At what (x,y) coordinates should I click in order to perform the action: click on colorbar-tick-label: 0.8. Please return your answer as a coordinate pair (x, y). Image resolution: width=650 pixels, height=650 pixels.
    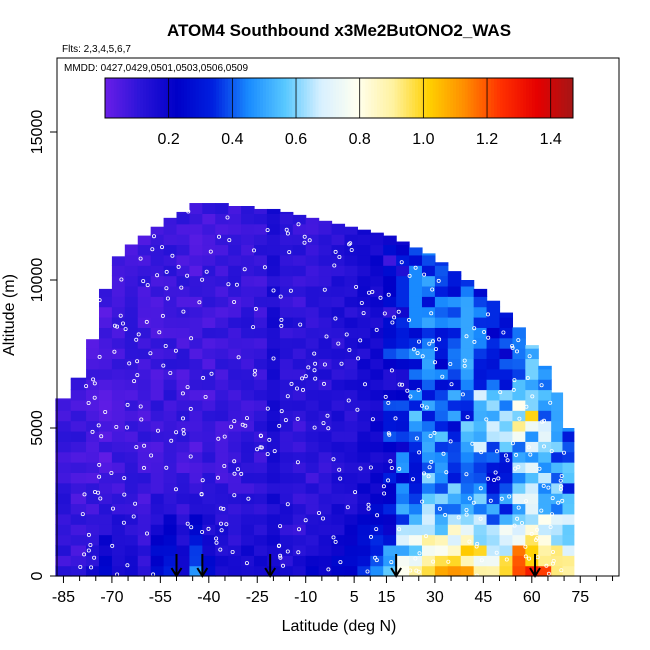
    Looking at the image, I should click on (360, 139).